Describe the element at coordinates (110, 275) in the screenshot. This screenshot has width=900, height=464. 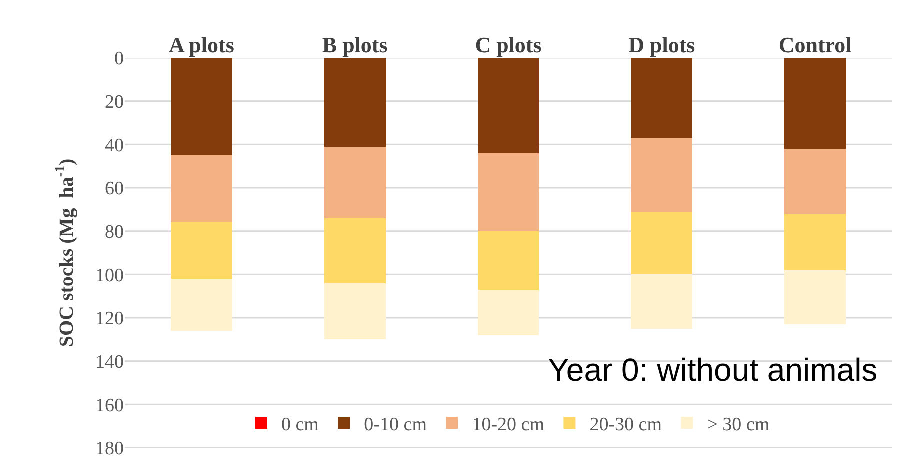
I see `y-tick-label: 100` at that location.